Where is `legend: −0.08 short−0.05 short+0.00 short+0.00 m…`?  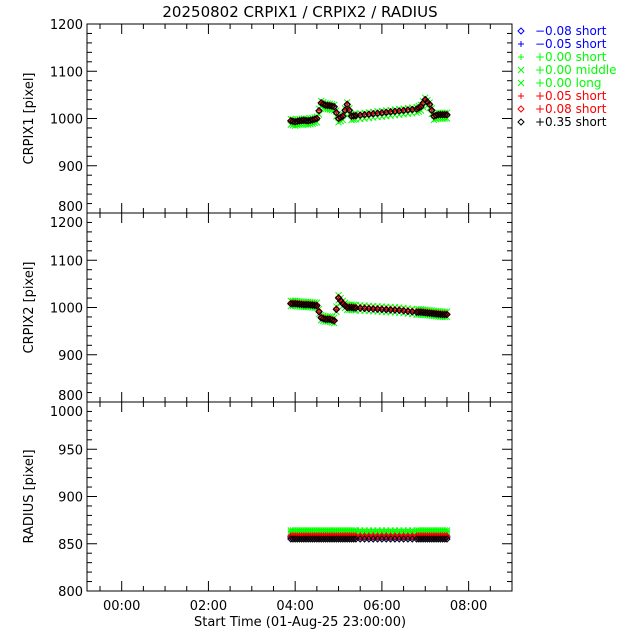
legend: −0.08 short−0.05 short+0.00 short+0.00 m… is located at coordinates (567, 76).